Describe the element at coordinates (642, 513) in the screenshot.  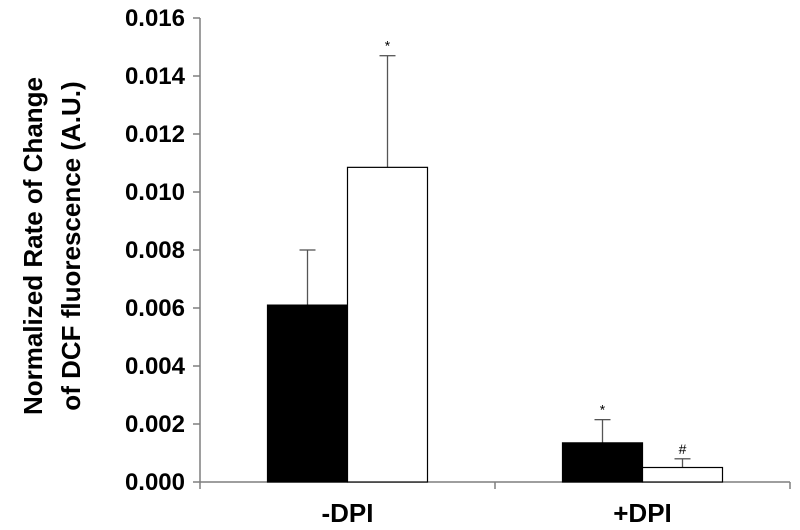
I see `category-label: +DPI` at that location.